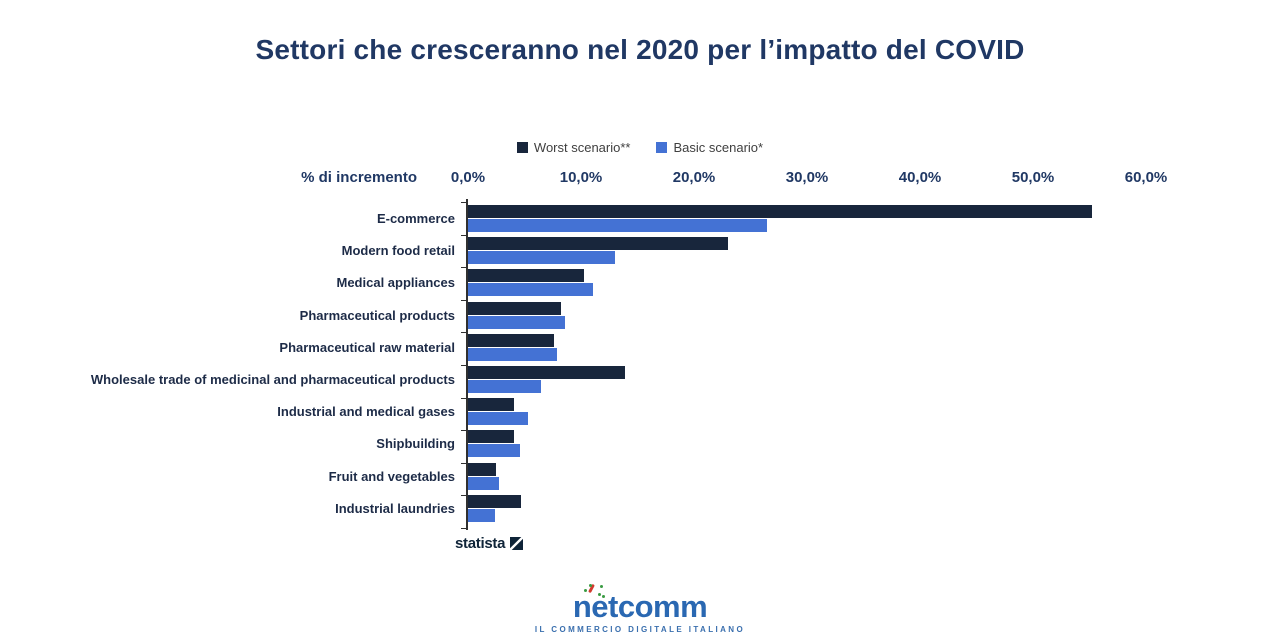 The height and width of the screenshot is (644, 1280). I want to click on chart-row: Industrial laundries, so click(640, 510).